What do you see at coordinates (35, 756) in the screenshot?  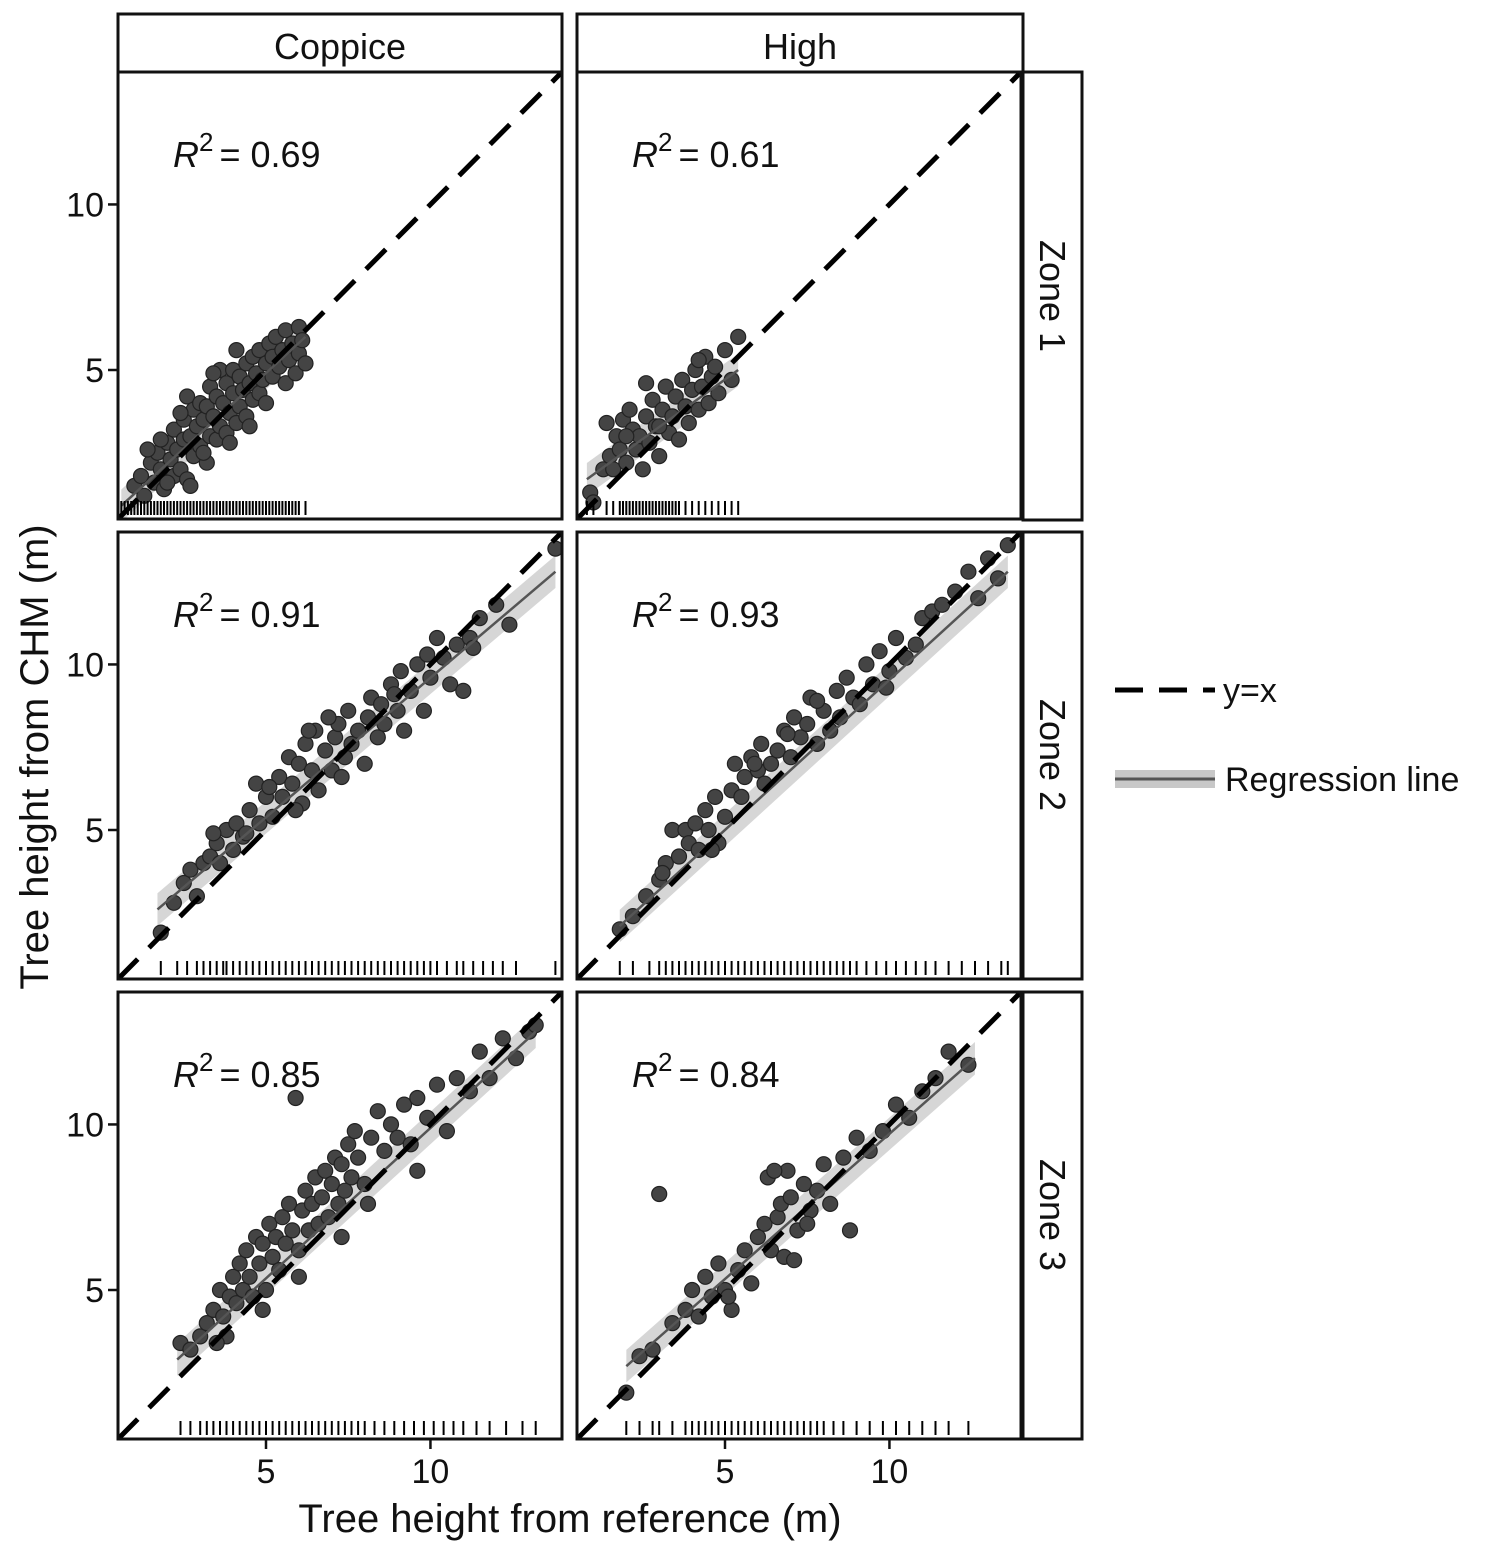 I see `y-axis-title: Tree height from CHM (m)` at bounding box center [35, 756].